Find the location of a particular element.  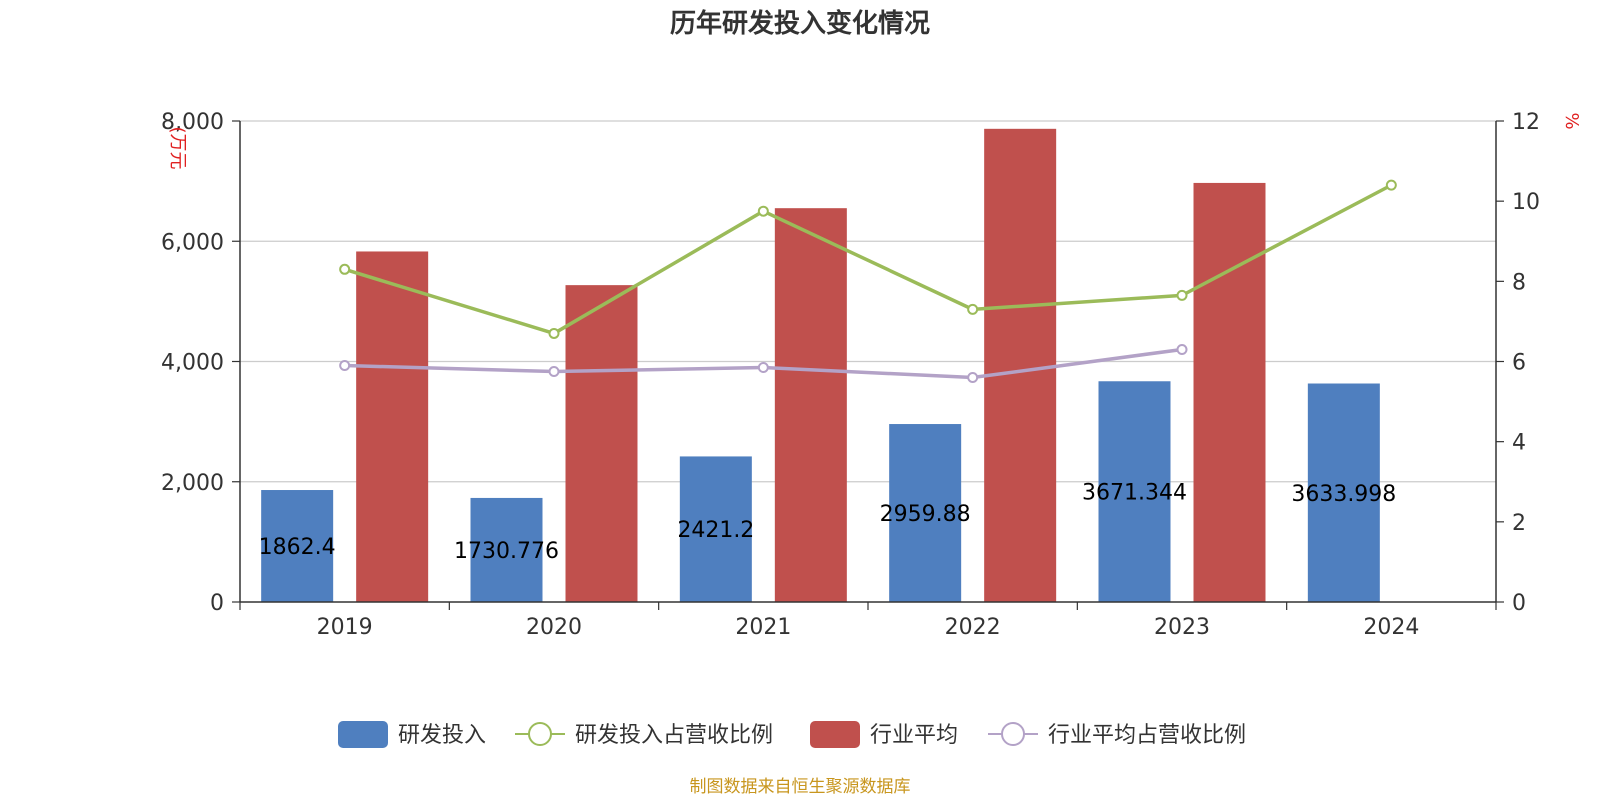

bar-data-label: 3633.998 is located at coordinates (1343, 494).